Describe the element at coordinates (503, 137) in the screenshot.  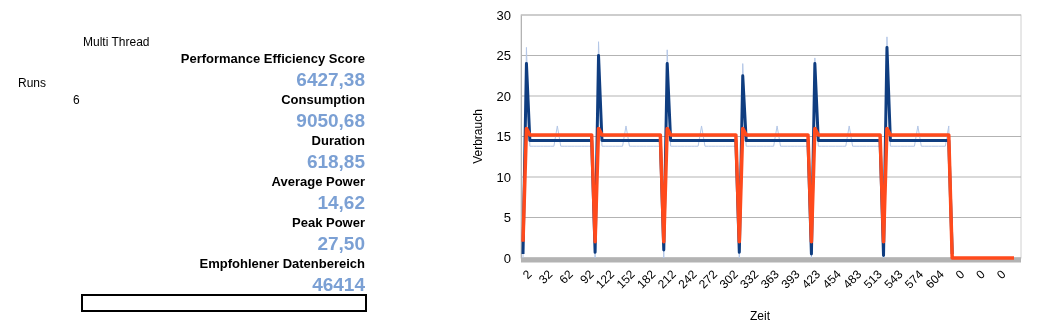
I see `y-tick-label: 15` at that location.